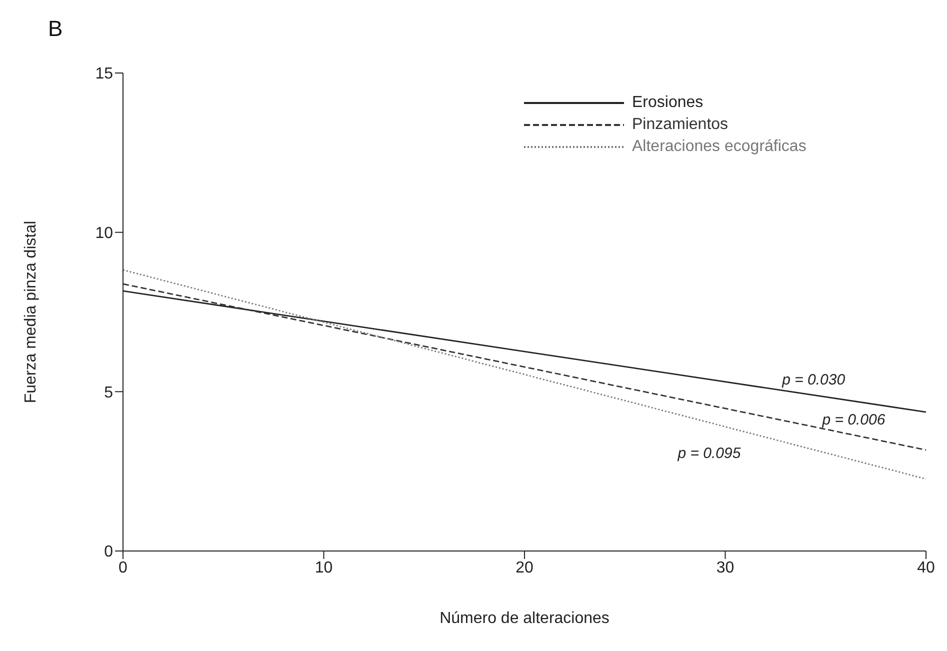 The width and height of the screenshot is (947, 651). I want to click on x-axis-title: Número de alteraciones, so click(525, 618).